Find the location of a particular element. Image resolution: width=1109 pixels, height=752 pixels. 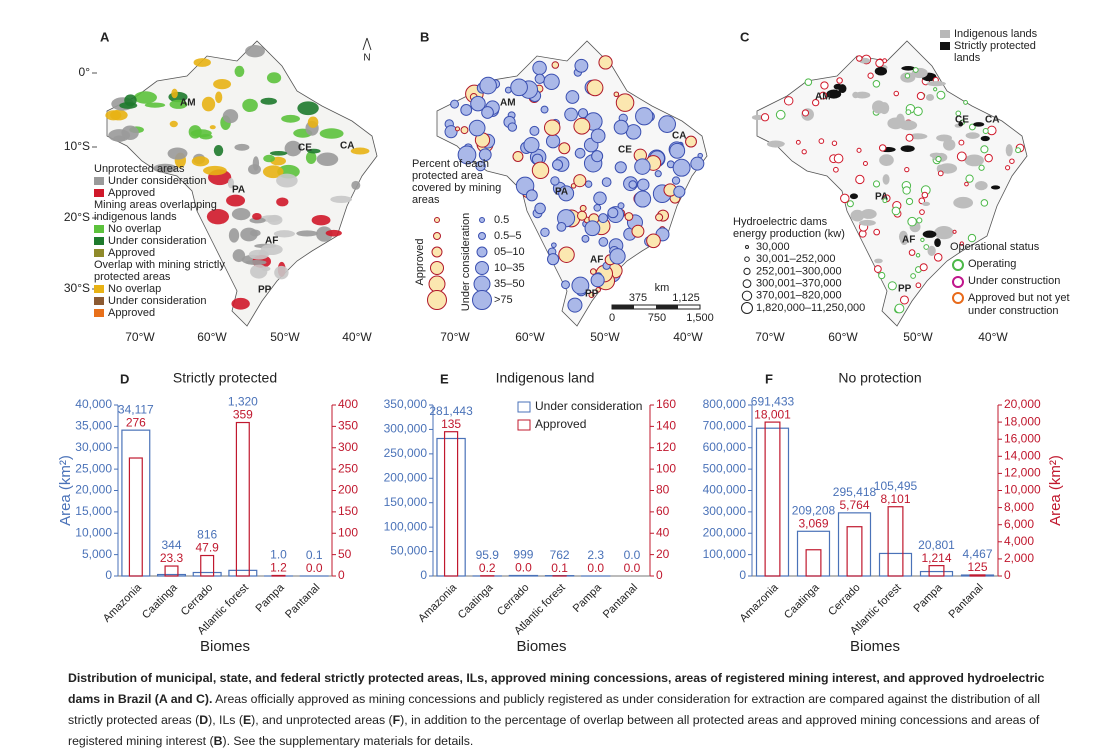

y2-tick-label: 250 is located at coordinates (348, 468).